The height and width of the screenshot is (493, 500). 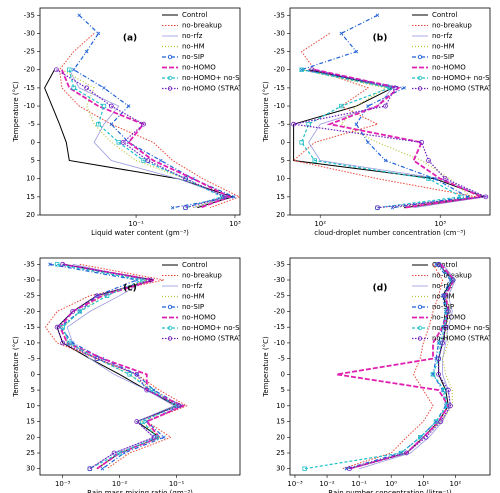 What do you see at coordinates (30, 179) in the screenshot?
I see `y-tick-label: 10` at bounding box center [30, 179].